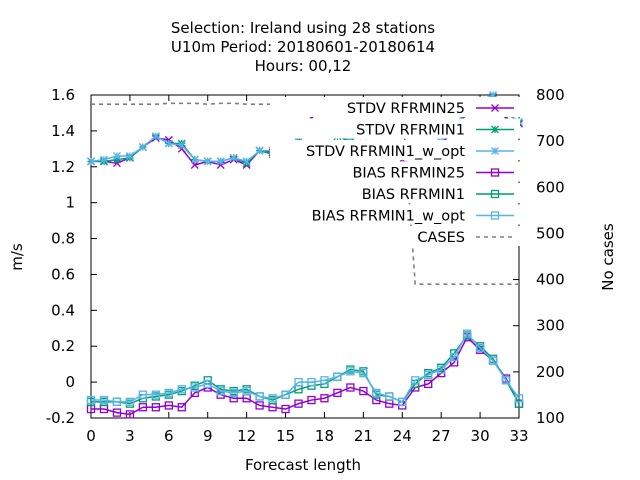  Describe the element at coordinates (395, 128) in the screenshot. I see `legend-entry: STDV RFRMIN1` at that location.